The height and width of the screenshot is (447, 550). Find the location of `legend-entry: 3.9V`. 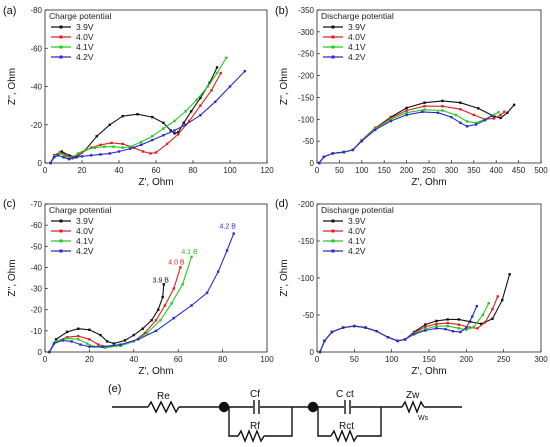

legend-entry: 3.9V is located at coordinates (357, 221).